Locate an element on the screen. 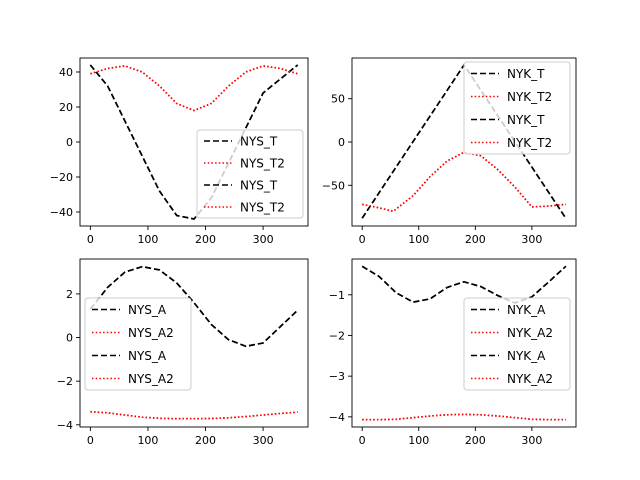 This screenshot has width=640, height=480. legend: NYS_A NYS_A2 NYS_A NYS_A2 is located at coordinates (138, 344).